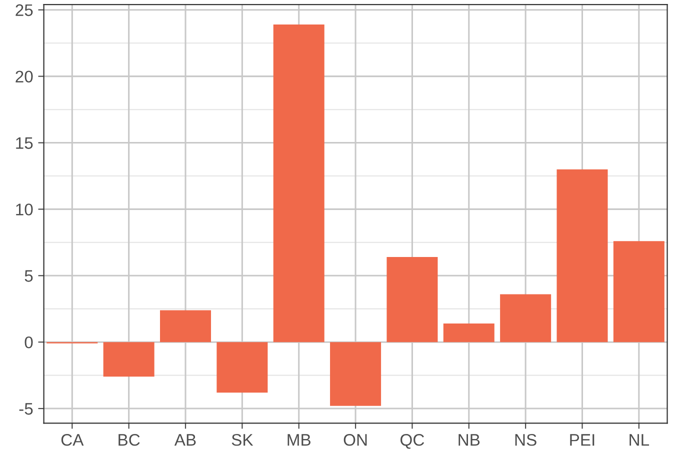  I want to click on y-tick-label: 20, so click(24, 76).